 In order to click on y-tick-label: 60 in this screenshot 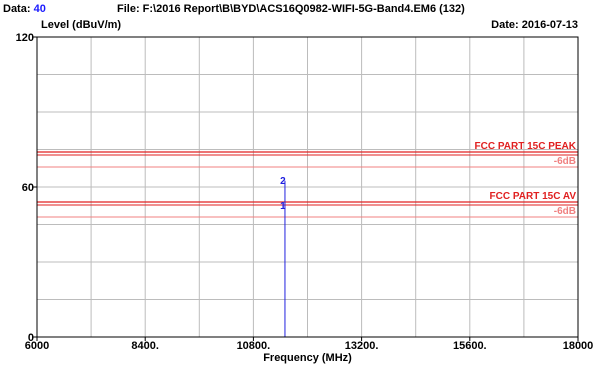, I will do `click(28, 188)`.